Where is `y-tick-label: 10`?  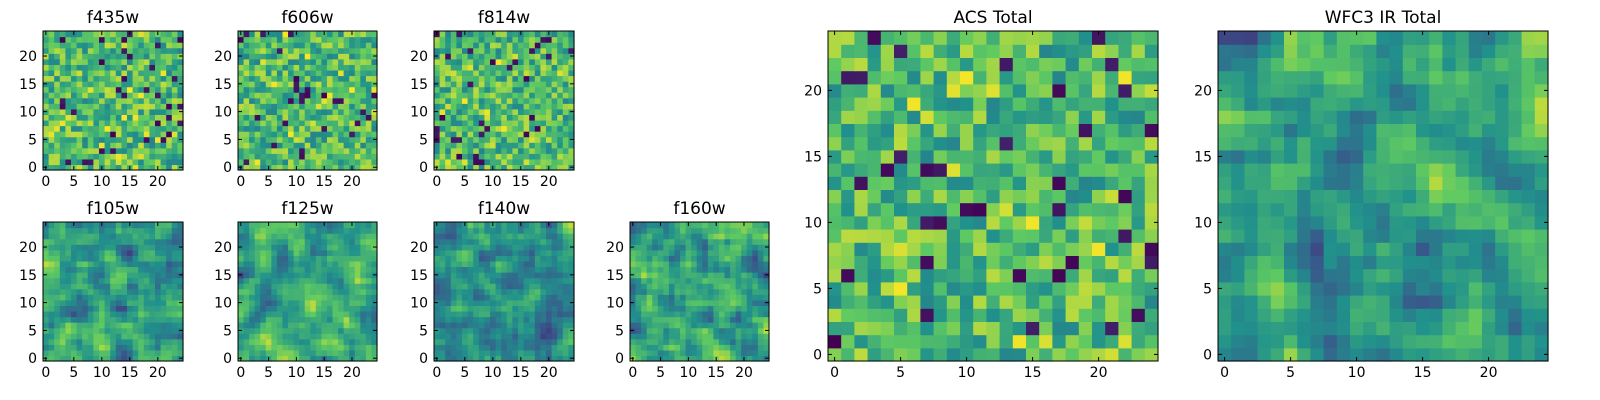
y-tick-label: 10 is located at coordinates (28, 304).